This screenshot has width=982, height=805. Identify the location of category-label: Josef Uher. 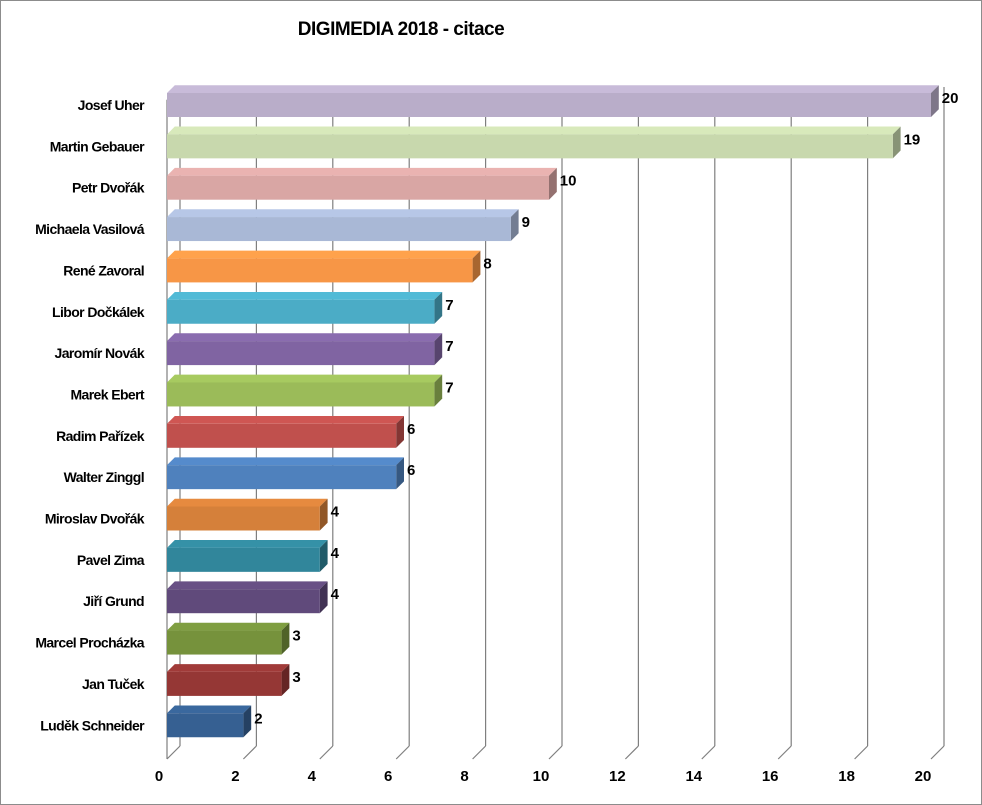
(112, 105).